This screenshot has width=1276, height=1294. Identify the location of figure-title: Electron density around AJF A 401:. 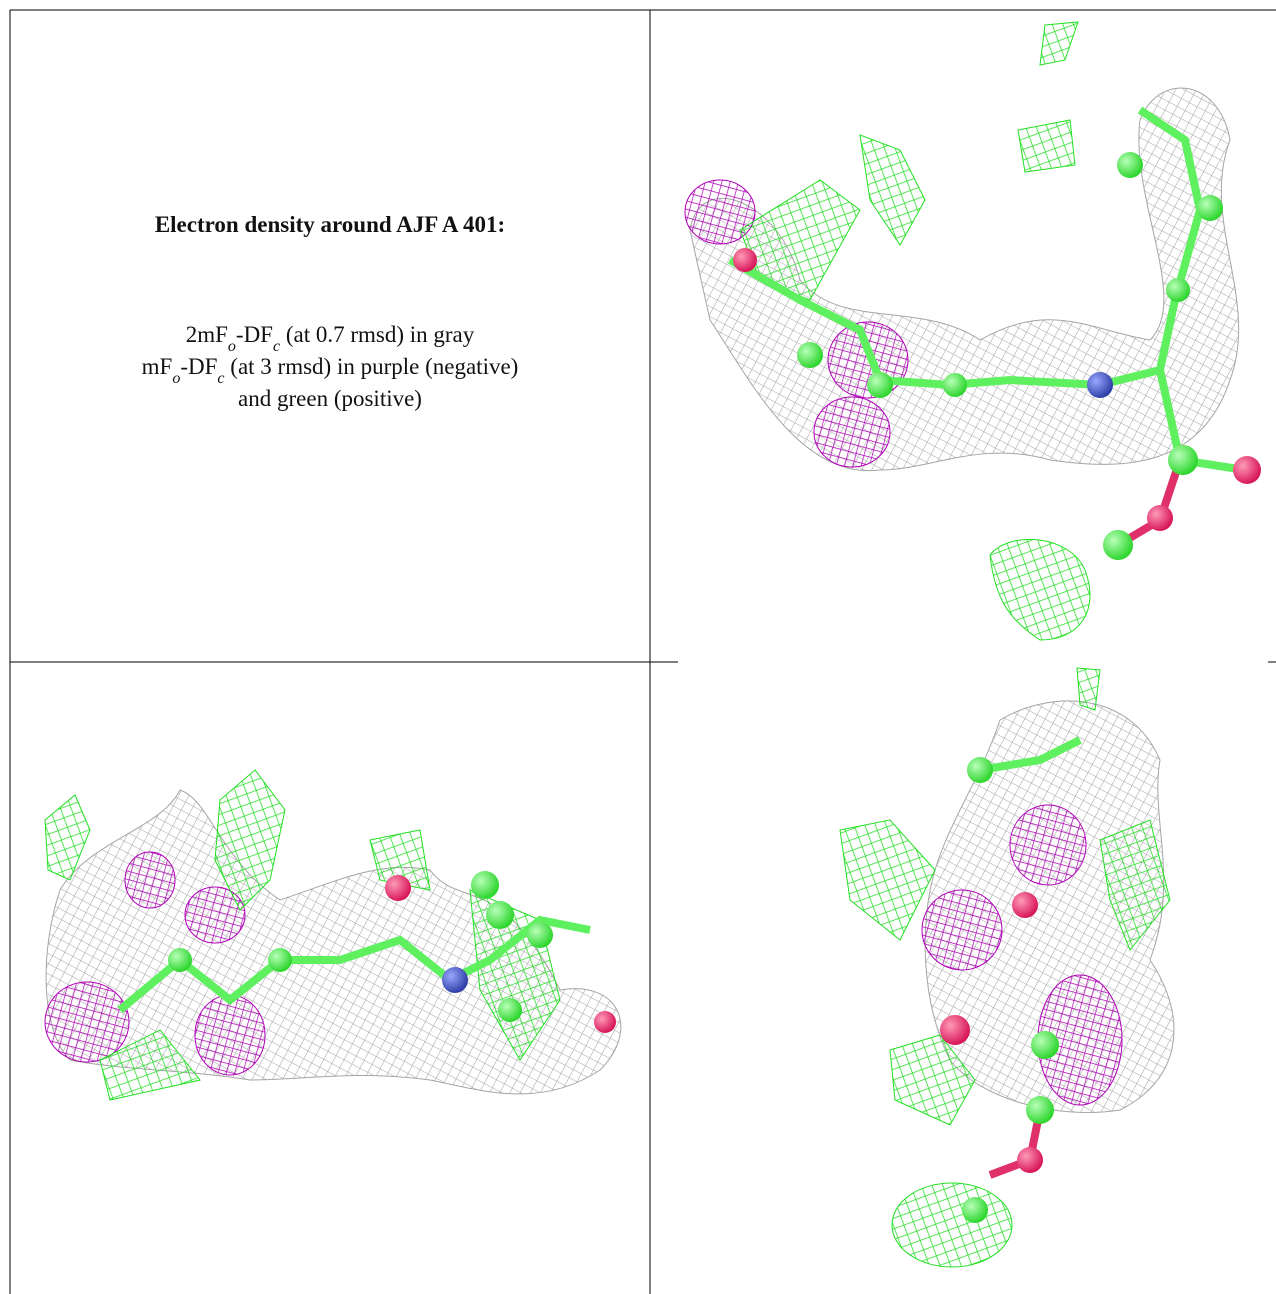
(330, 224).